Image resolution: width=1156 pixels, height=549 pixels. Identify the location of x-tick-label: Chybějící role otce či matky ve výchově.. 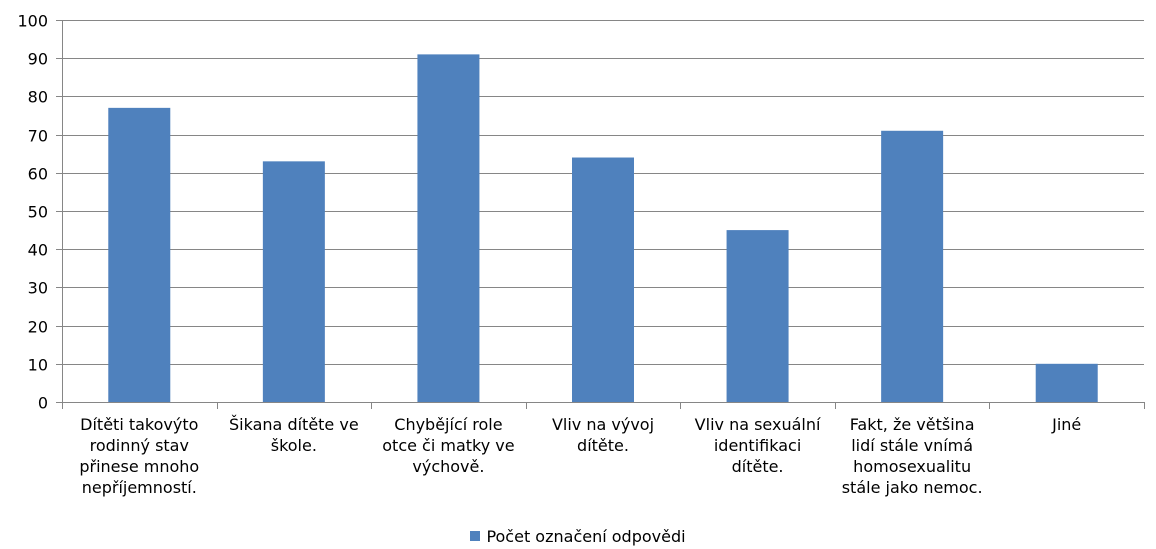
(448, 445).